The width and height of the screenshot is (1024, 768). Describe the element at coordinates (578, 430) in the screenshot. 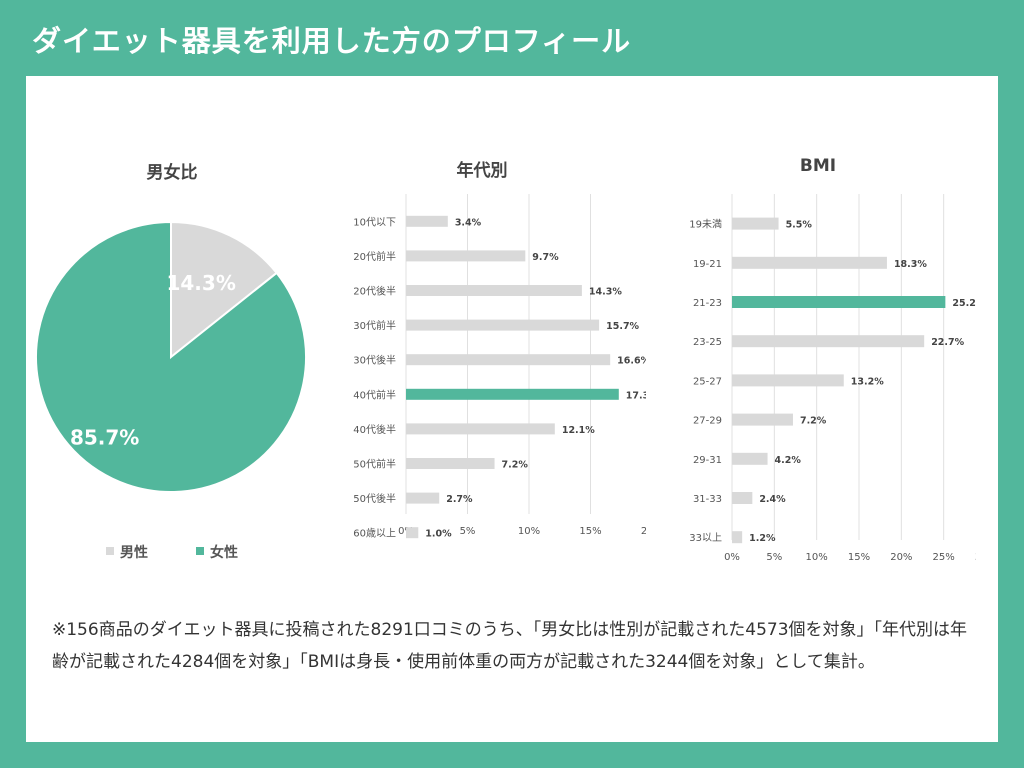

I see `data-label: 12.1%` at that location.